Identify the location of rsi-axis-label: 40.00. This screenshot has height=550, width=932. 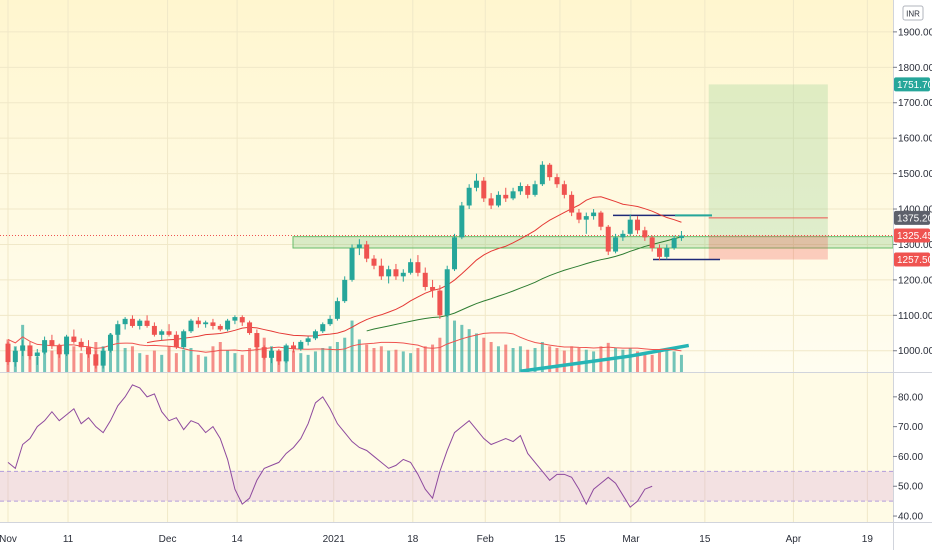
(910, 517).